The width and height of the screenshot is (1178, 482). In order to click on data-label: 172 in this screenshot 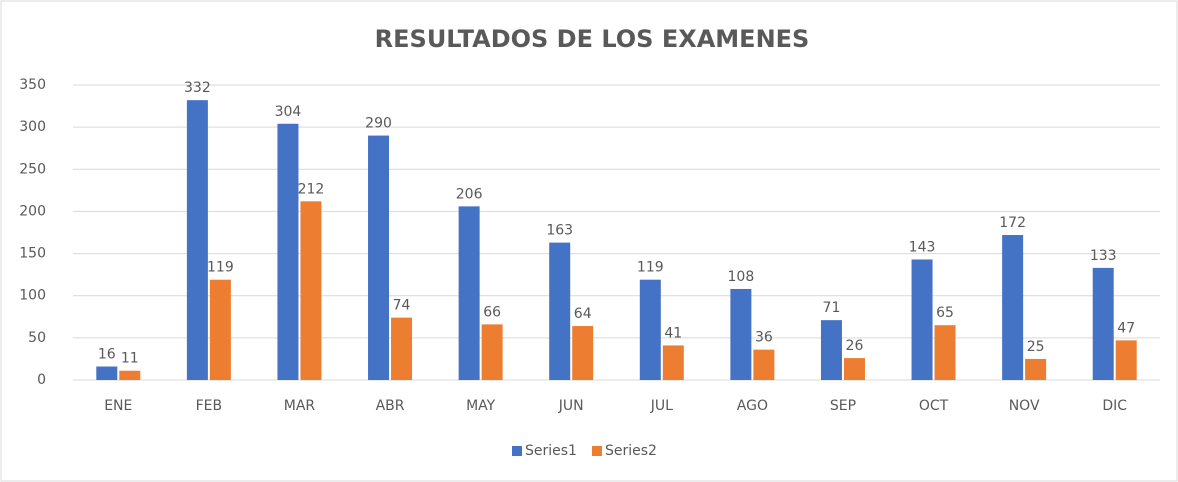, I will do `click(1012, 223)`.